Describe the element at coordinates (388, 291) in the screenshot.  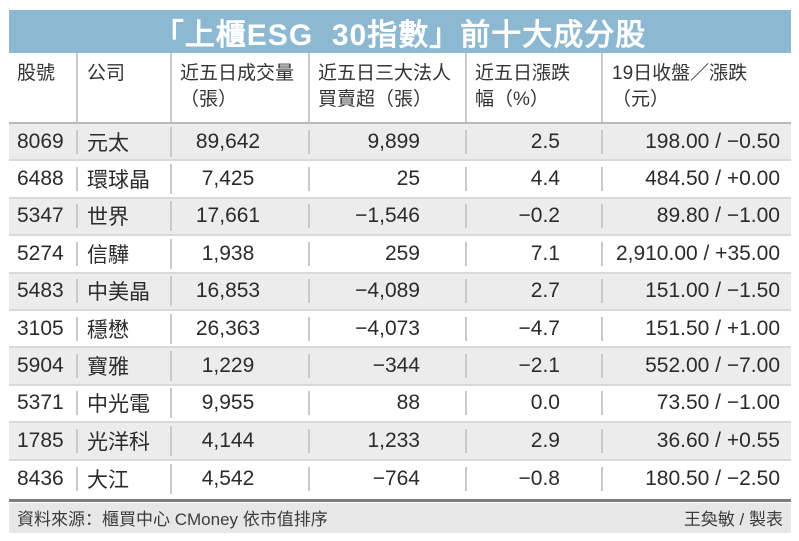
I see `cell-institutional-net: −4,089` at that location.